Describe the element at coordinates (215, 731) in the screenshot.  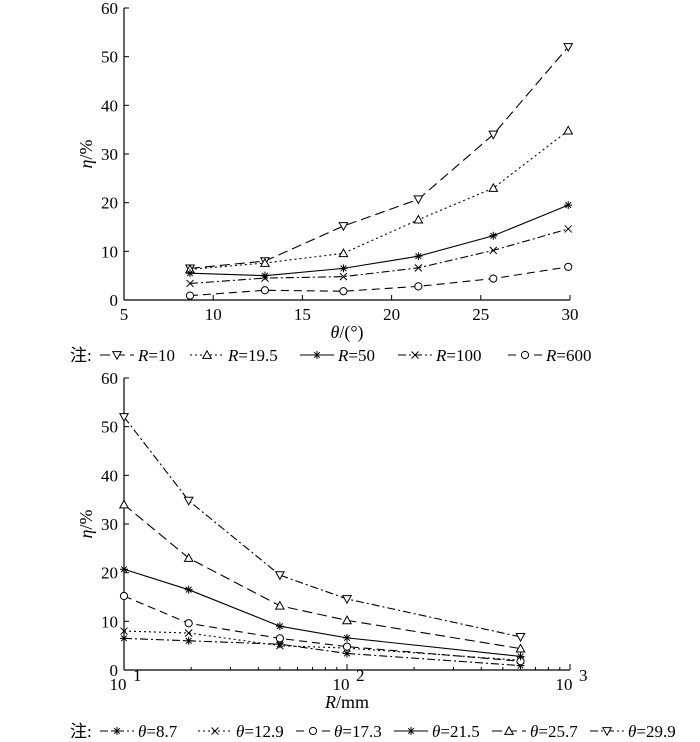
I see `legend-marker-1-stroke-b` at that location.